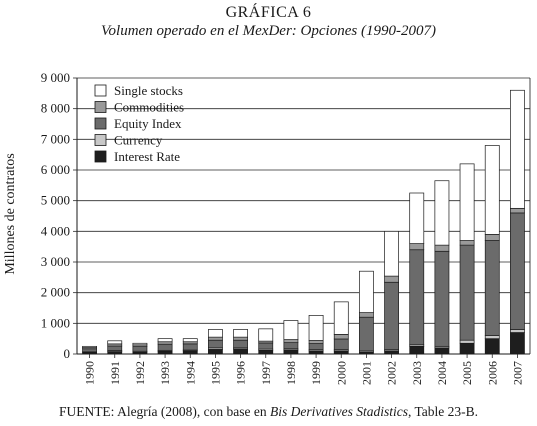 The image size is (537, 426). What do you see at coordinates (316, 373) in the screenshot?
I see `x-tick-label: 1999` at bounding box center [316, 373].